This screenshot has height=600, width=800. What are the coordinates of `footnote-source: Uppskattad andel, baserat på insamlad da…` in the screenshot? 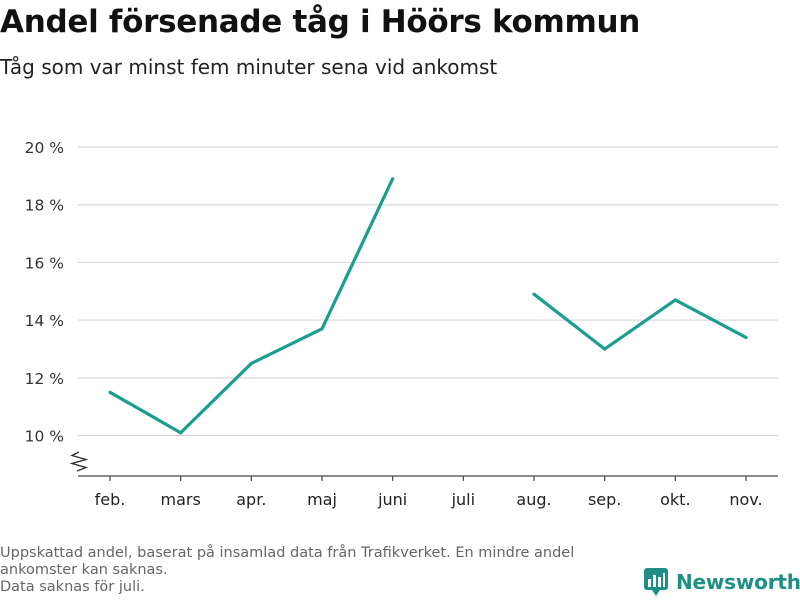 It's located at (287, 561).